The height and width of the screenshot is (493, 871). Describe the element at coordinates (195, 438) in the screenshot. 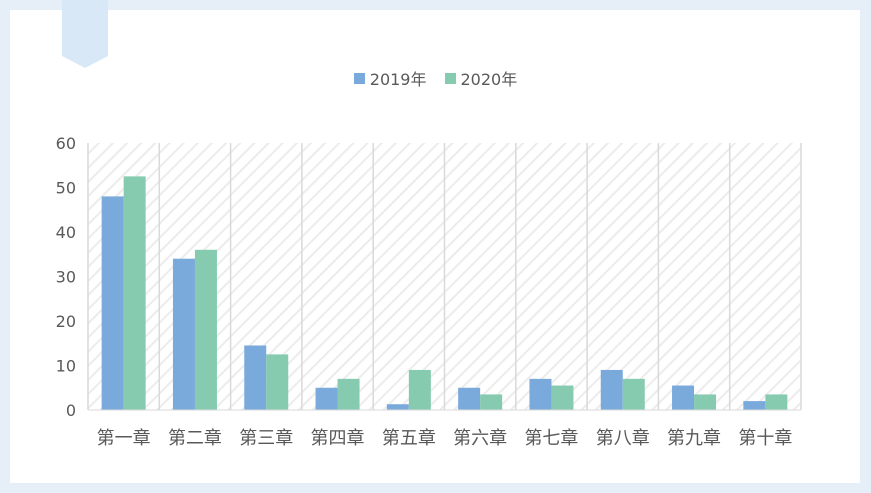

I see `x-tick-label: 第二章` at that location.